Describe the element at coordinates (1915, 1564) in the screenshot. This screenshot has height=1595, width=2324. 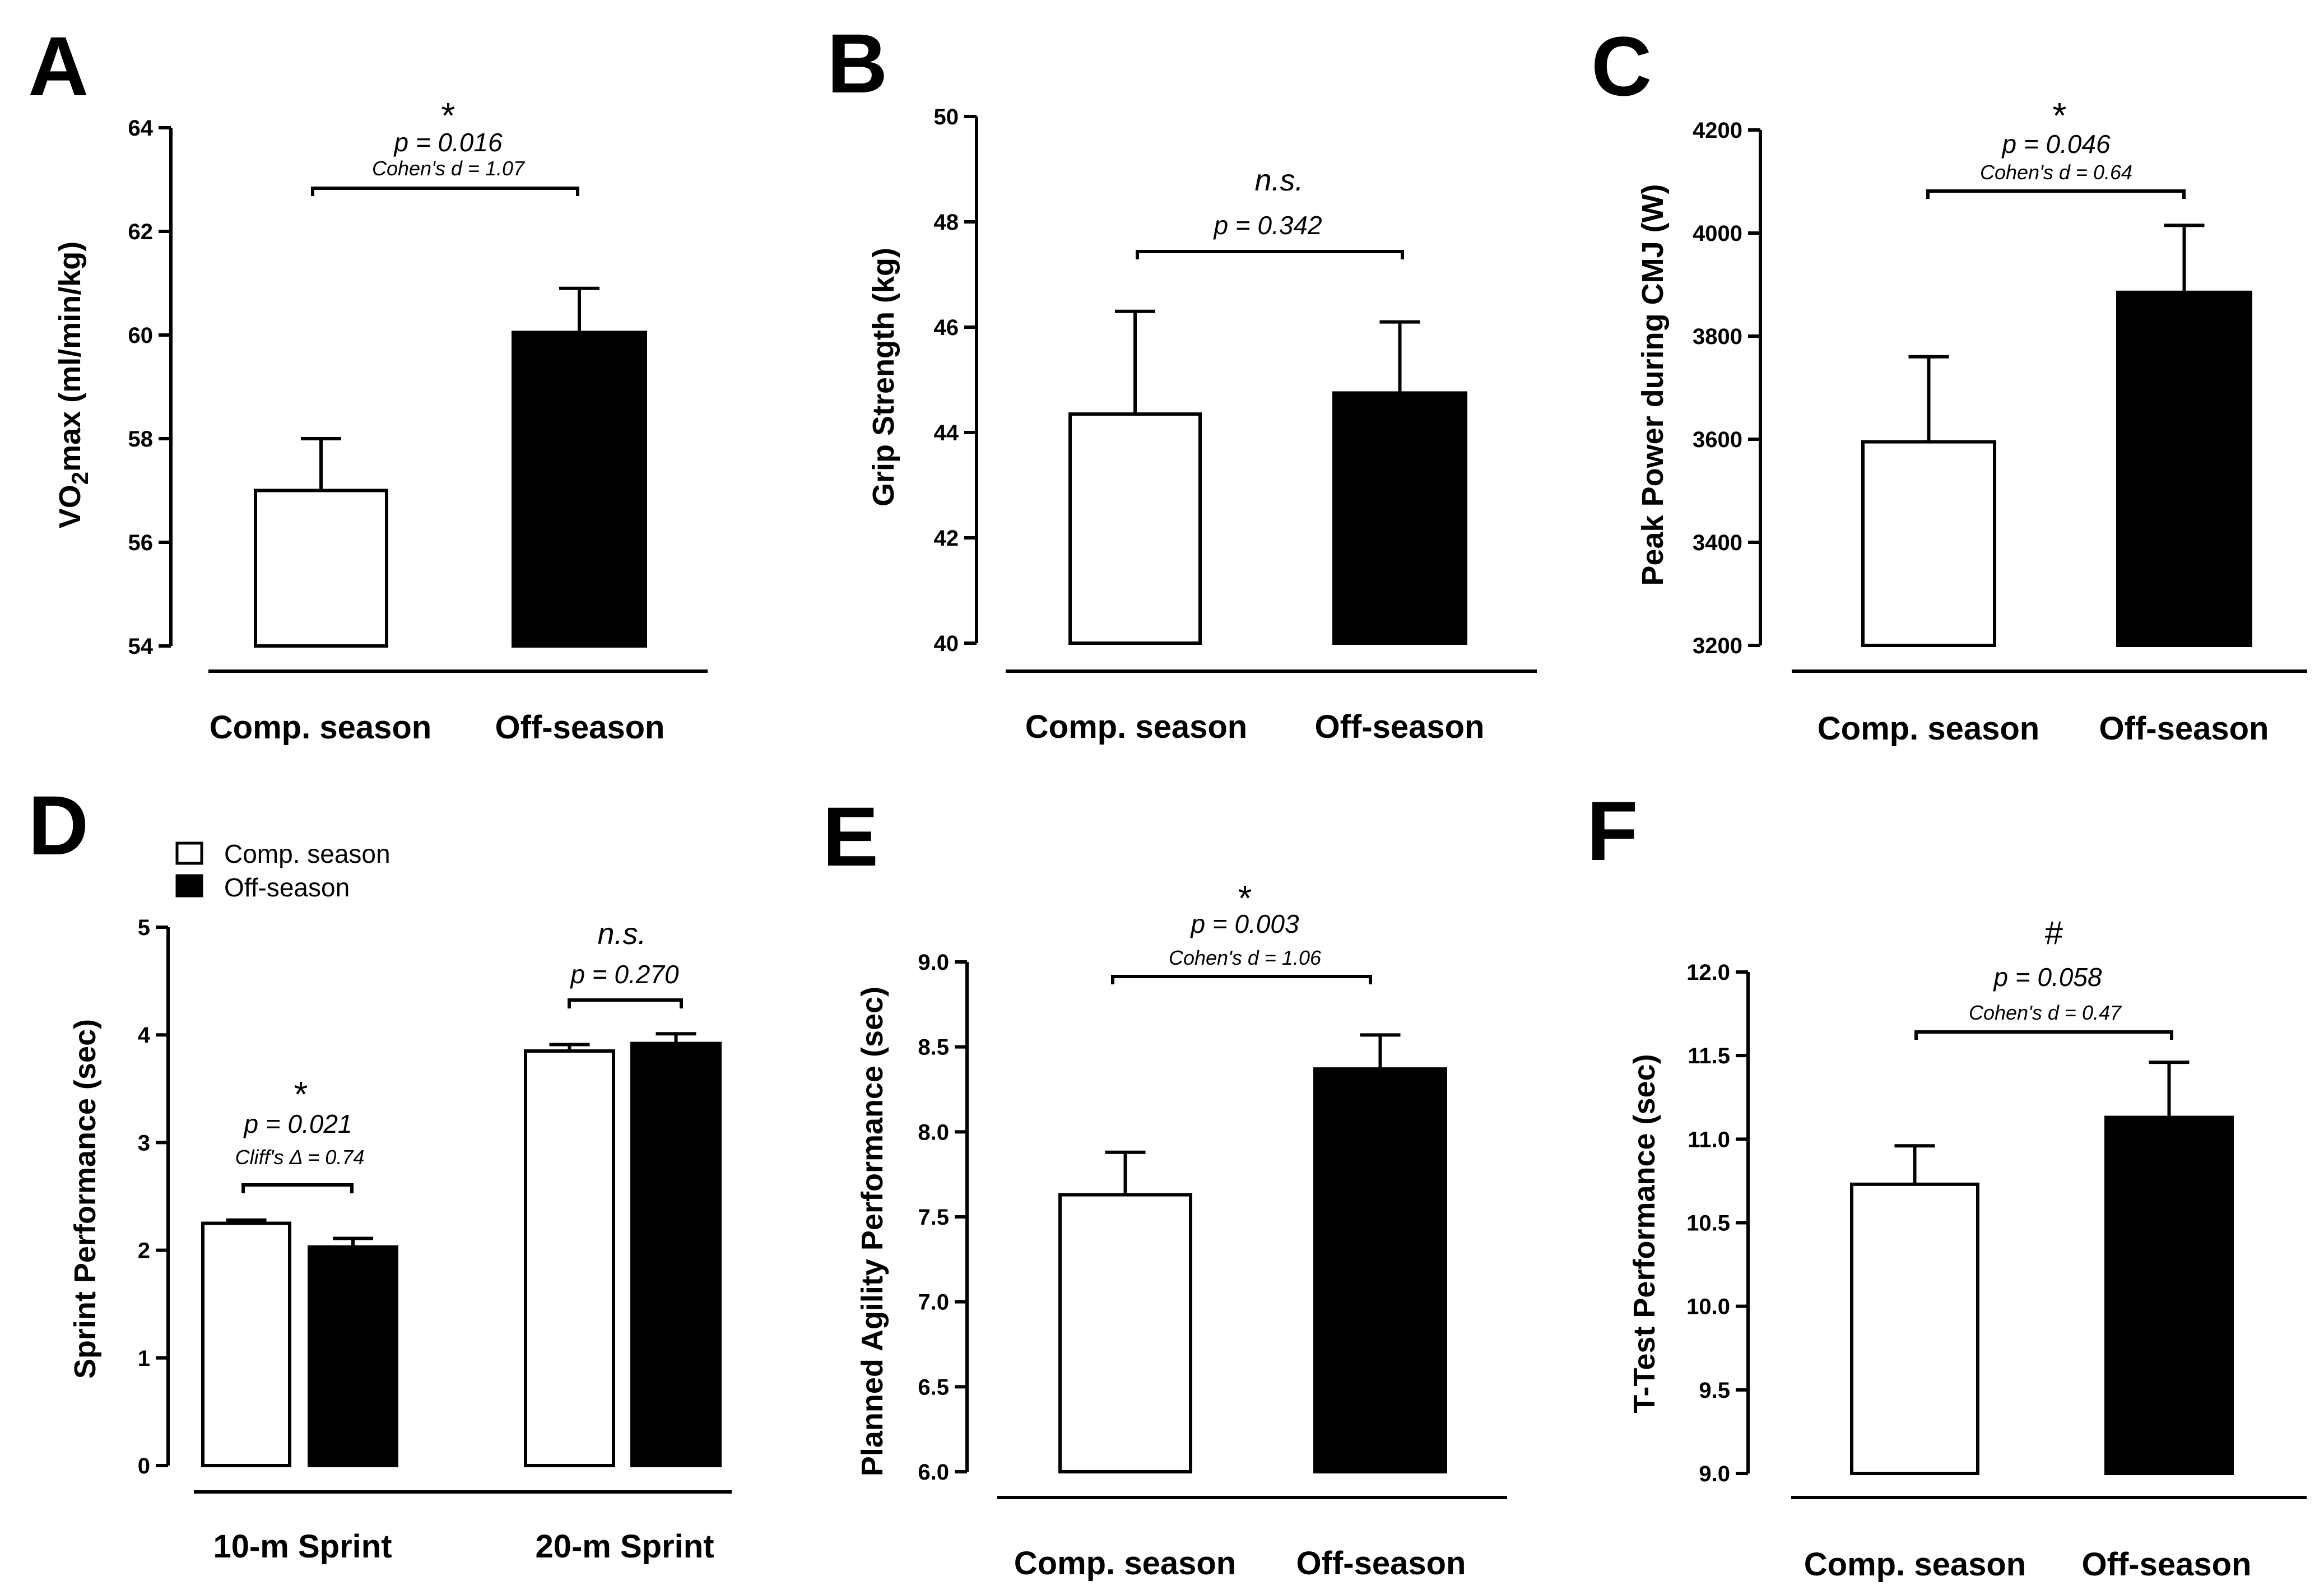
I see `panel-f-cat-0: Comp. season` at that location.